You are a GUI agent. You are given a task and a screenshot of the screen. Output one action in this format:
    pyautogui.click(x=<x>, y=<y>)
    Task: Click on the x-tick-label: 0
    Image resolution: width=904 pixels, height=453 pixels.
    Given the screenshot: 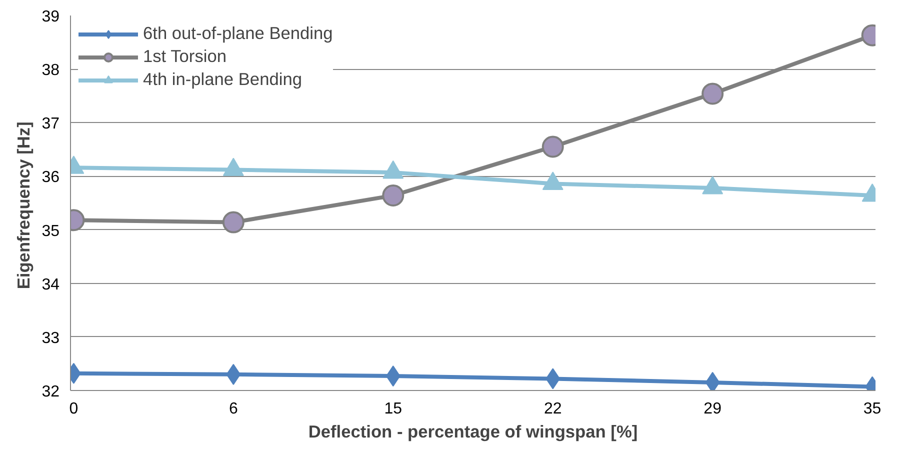 What is the action you would take?
    pyautogui.click(x=73, y=409)
    